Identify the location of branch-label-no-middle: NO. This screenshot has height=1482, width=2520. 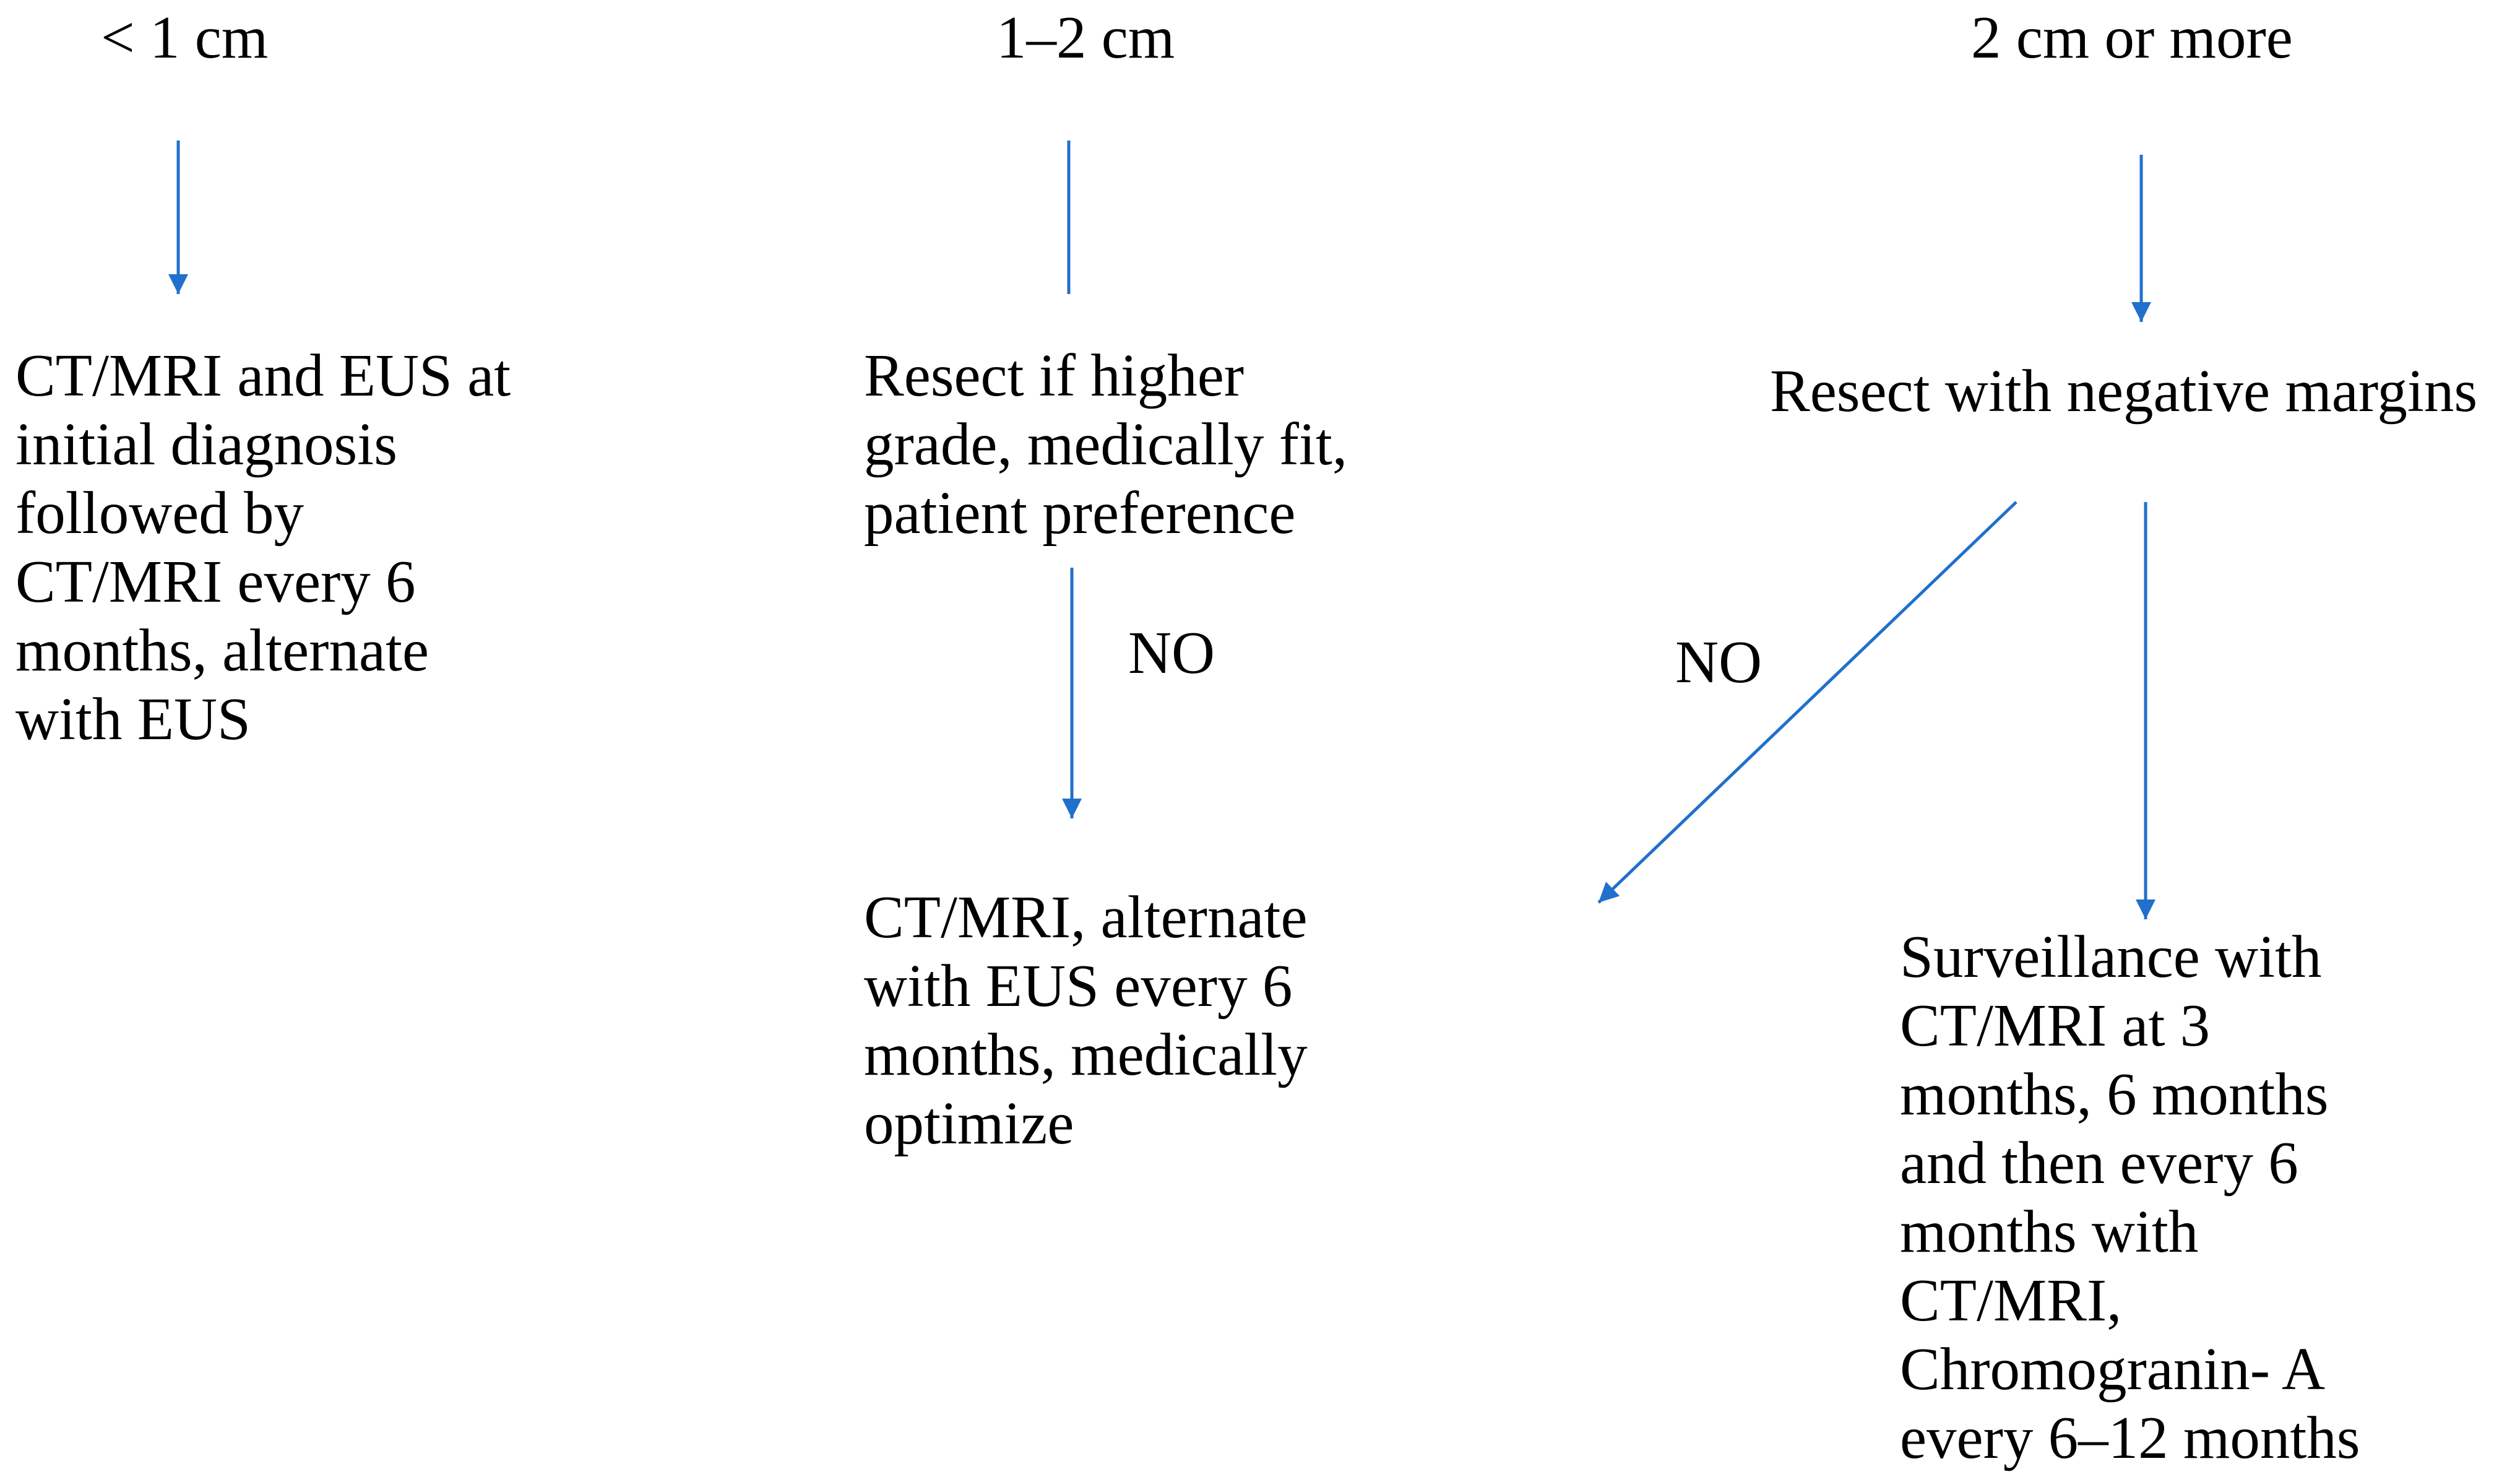
(1171, 653).